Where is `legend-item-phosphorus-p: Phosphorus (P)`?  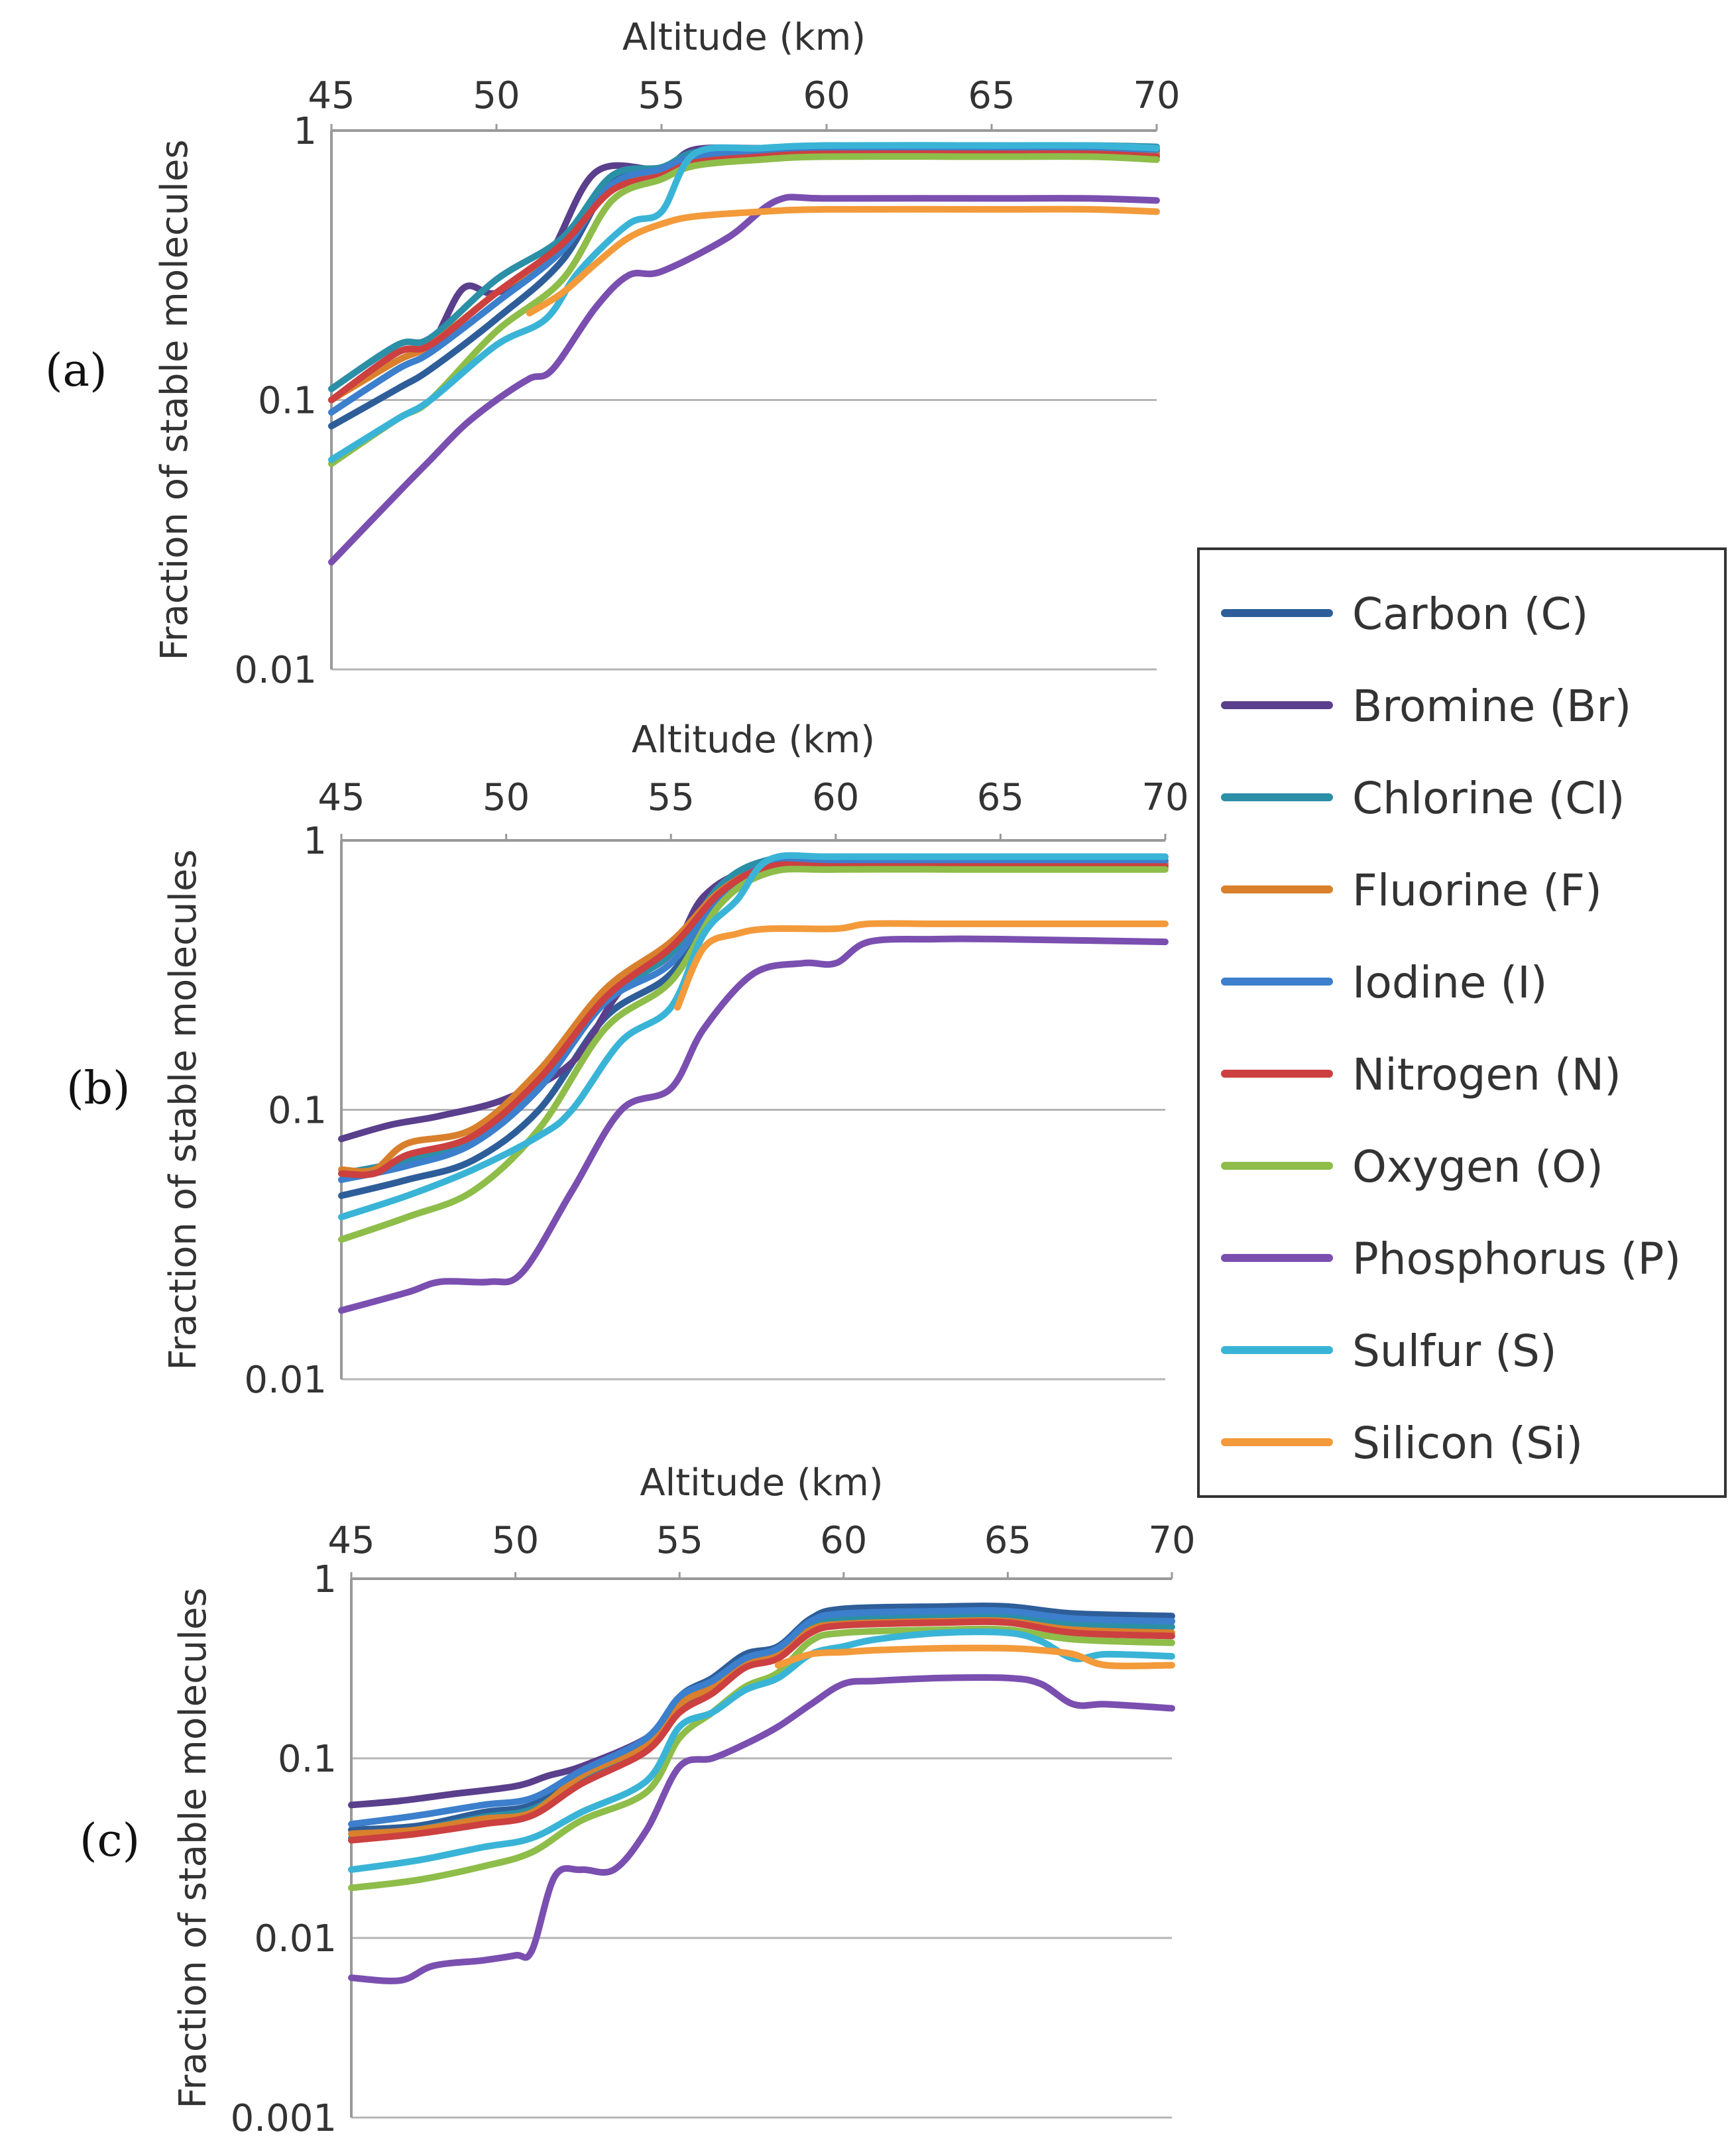 legend-item-phosphorus-p: Phosphorus (P) is located at coordinates (1451, 1259).